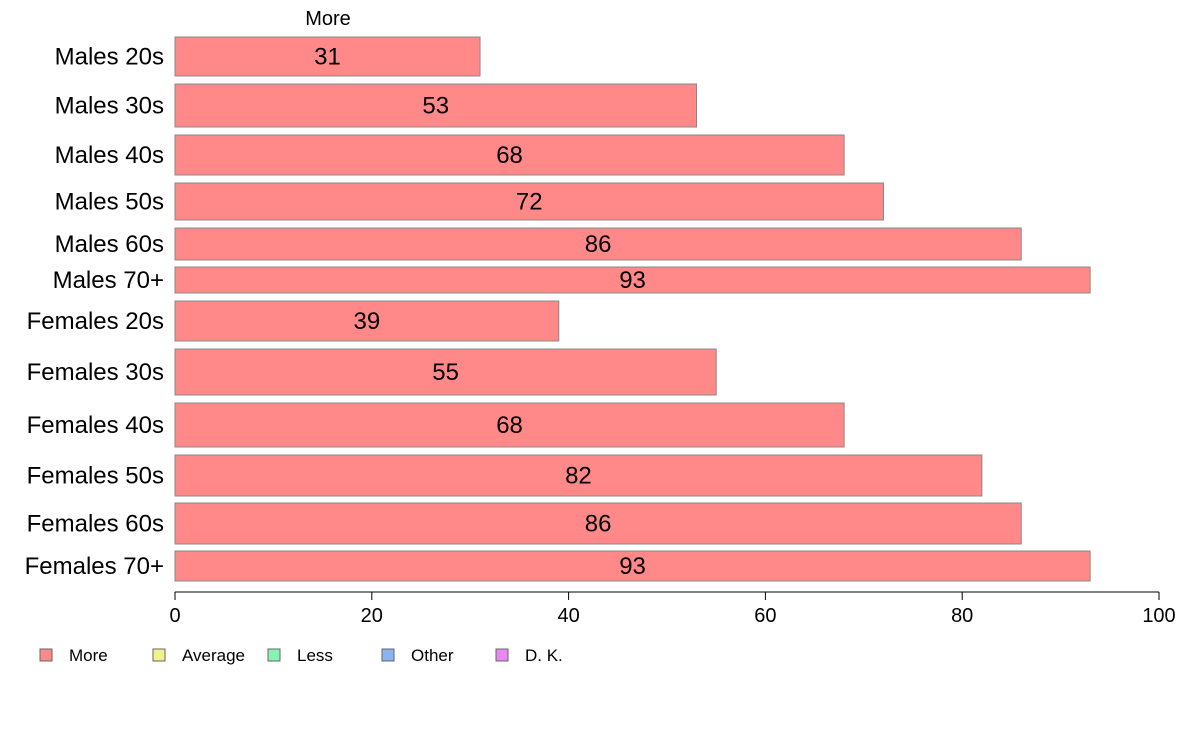 The width and height of the screenshot is (1188, 736). I want to click on legend-label: More, so click(88, 655).